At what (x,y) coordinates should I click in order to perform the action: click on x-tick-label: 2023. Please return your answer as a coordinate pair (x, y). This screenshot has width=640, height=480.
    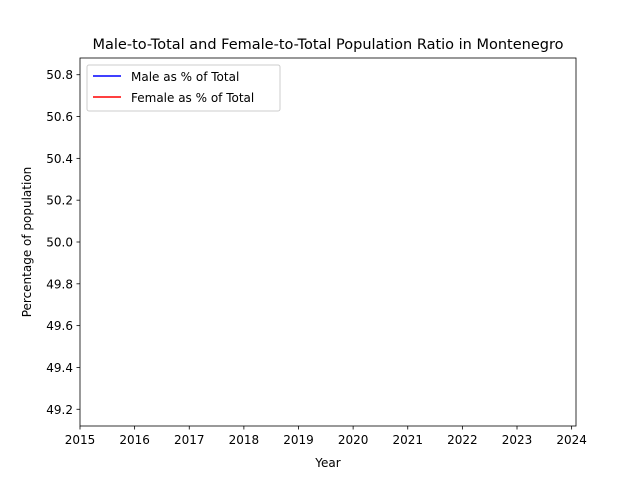
    Looking at the image, I should click on (517, 440).